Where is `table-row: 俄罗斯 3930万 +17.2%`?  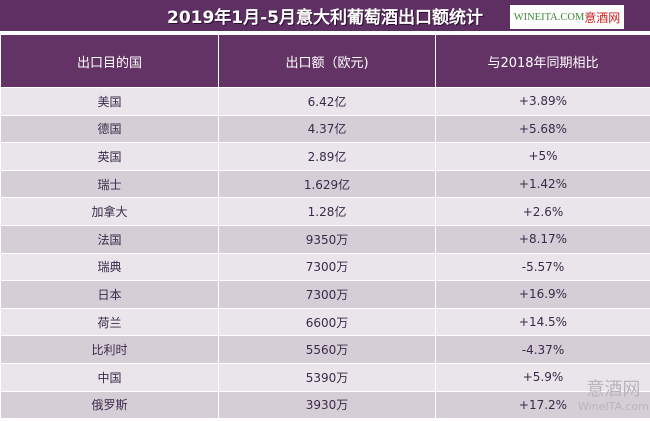 table-row: 俄罗斯 3930万 +17.2% is located at coordinates (325, 405).